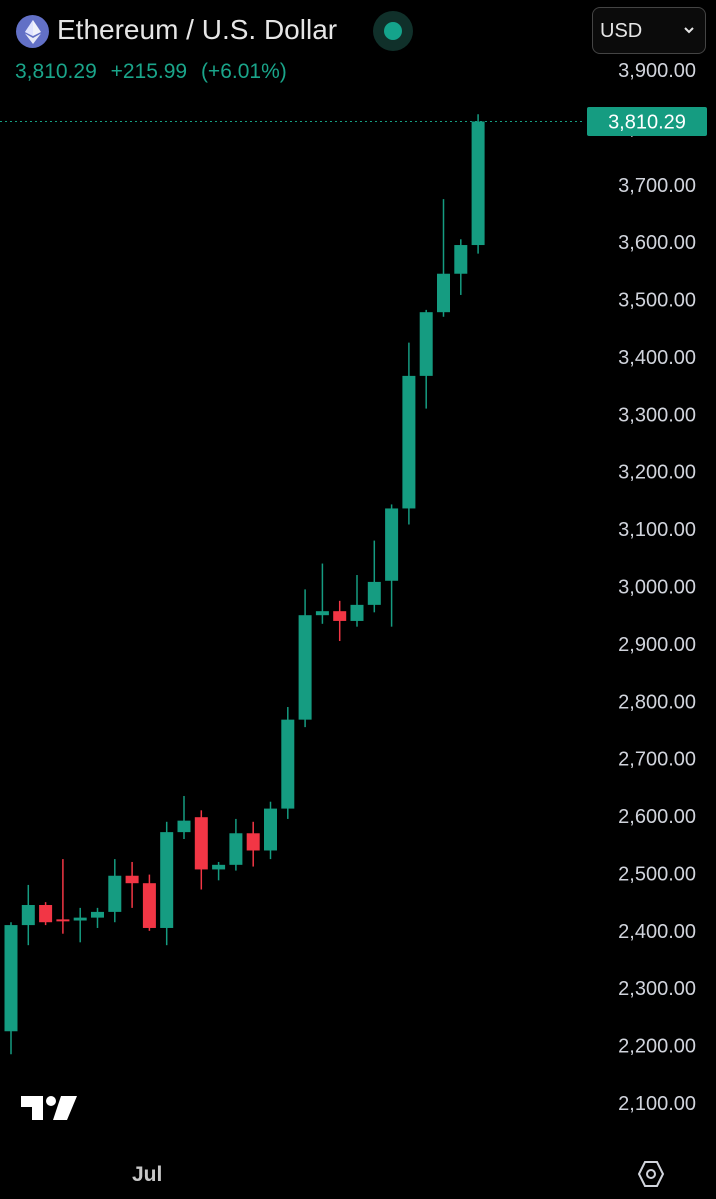  I want to click on price-change: +215.99, so click(149, 71).